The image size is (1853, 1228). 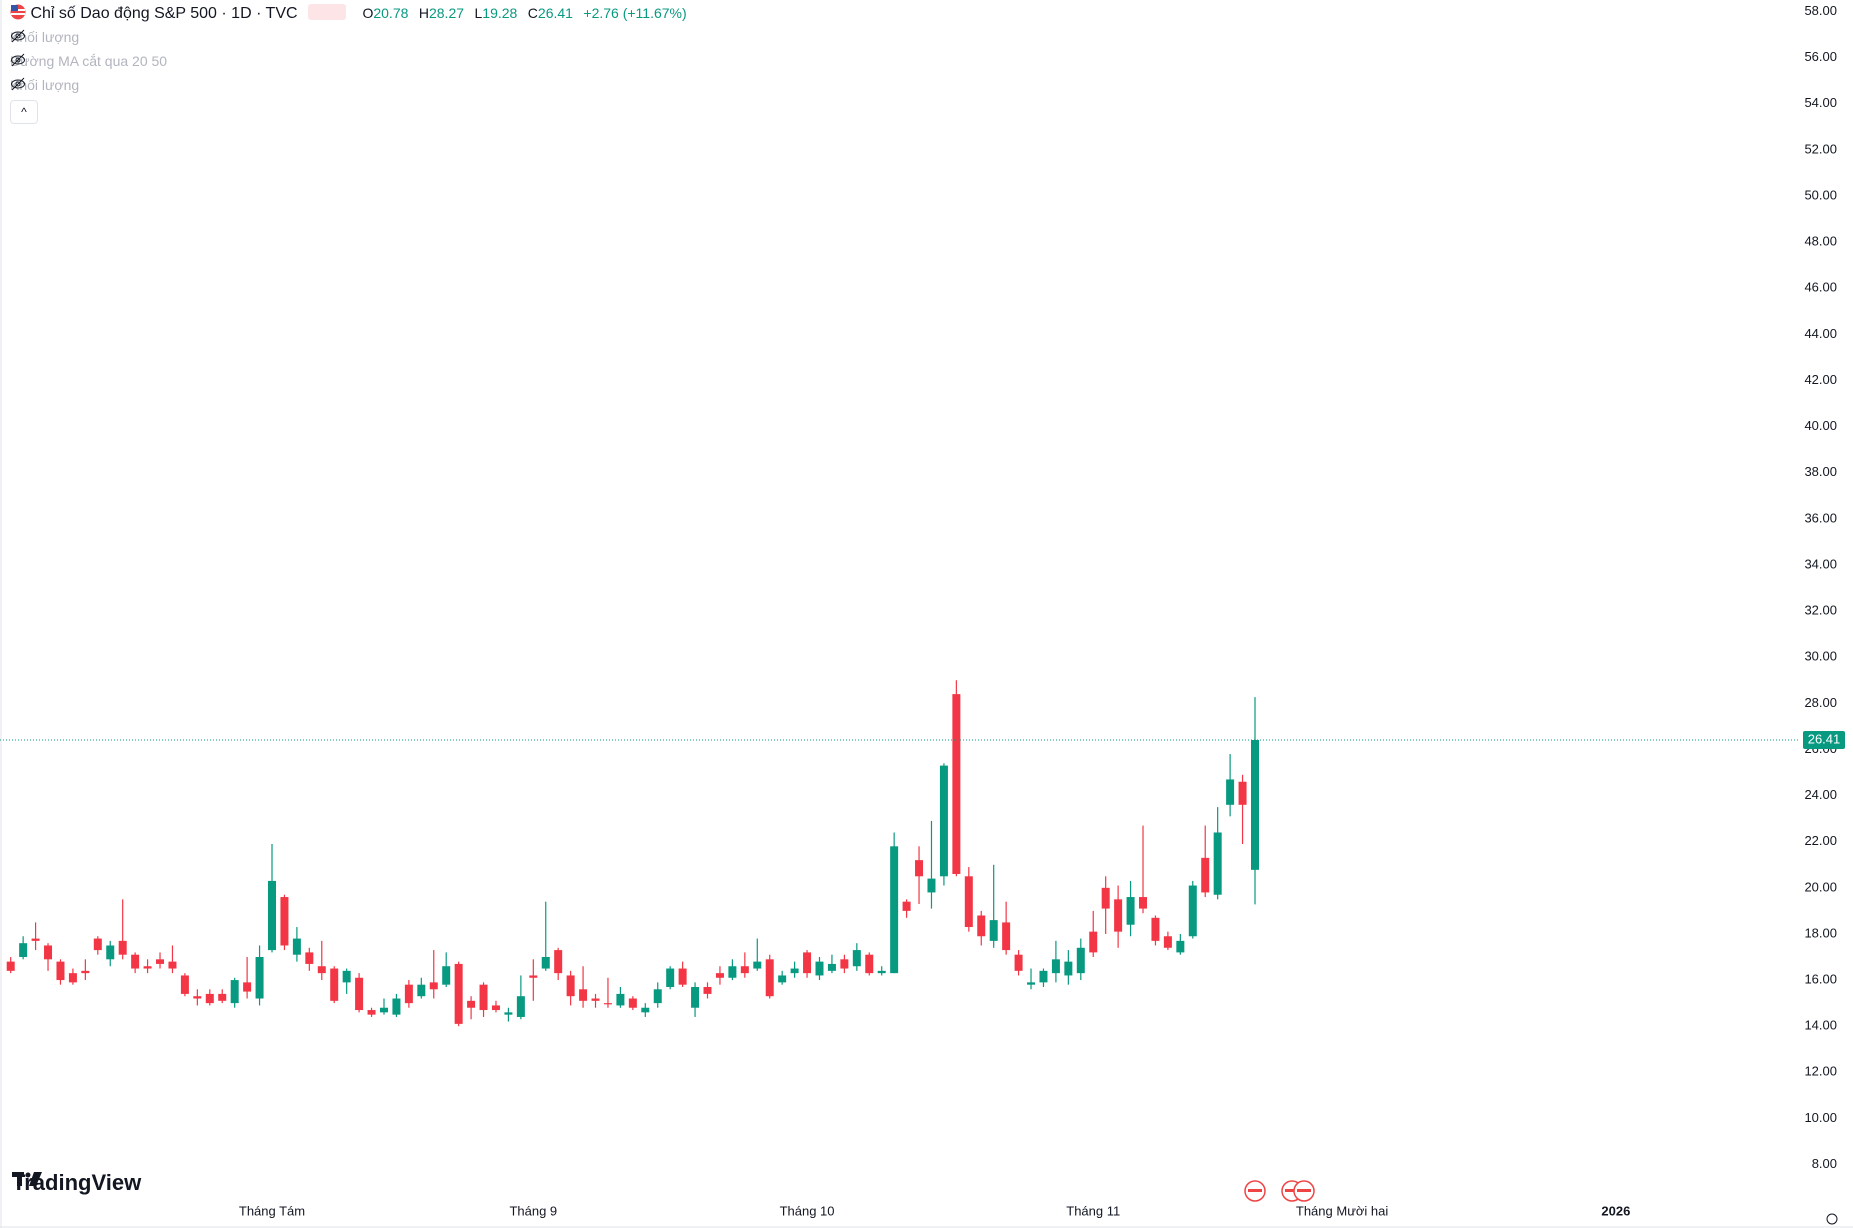 I want to click on y-tick-label: 56.00, so click(x=1820, y=56).